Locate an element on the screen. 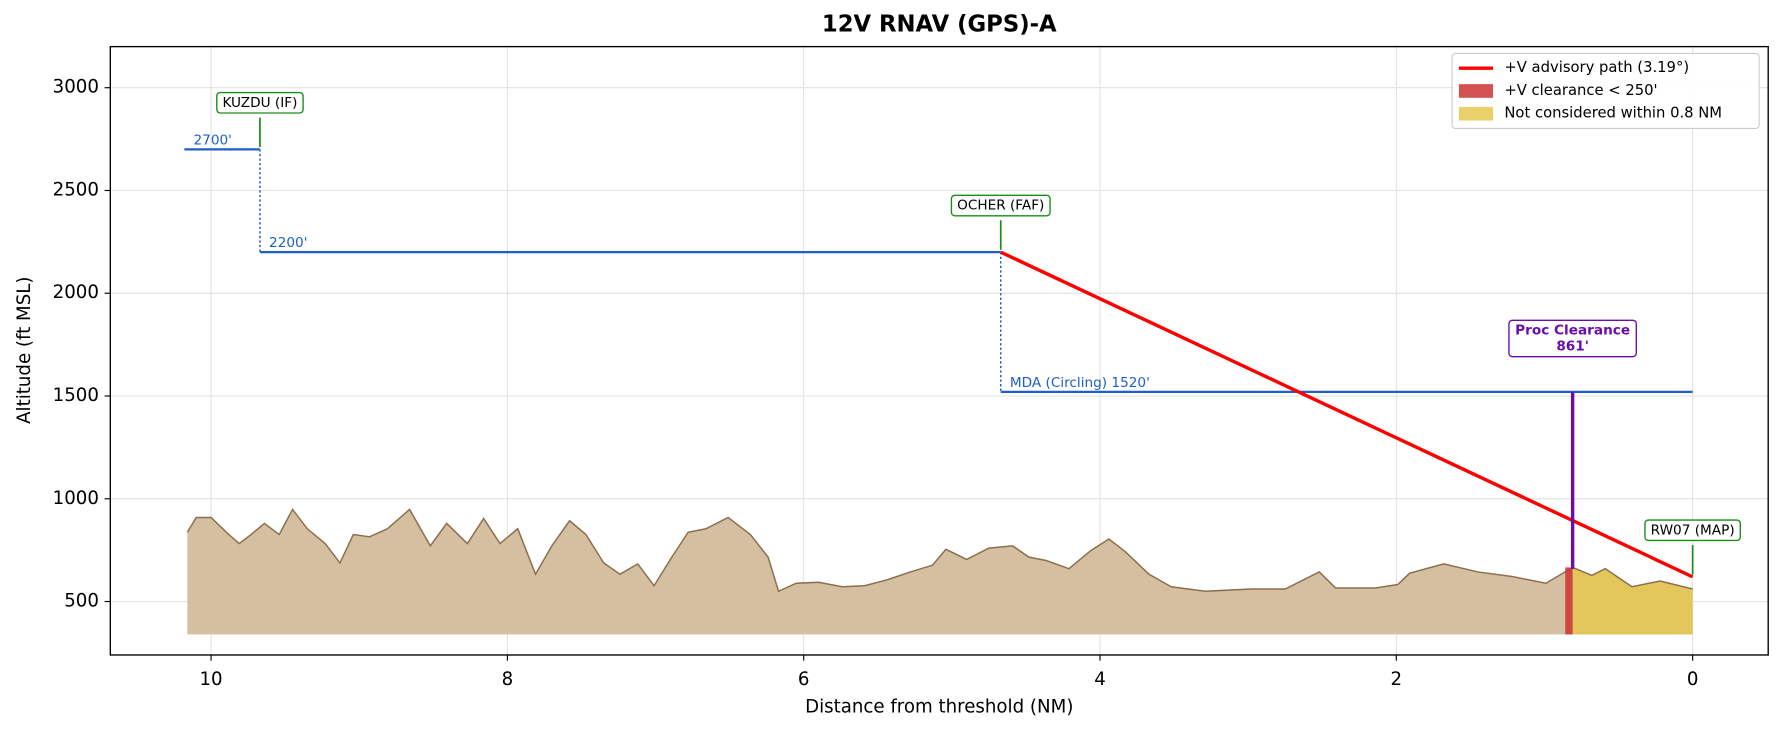  x-tick-label: 10 is located at coordinates (210, 679).